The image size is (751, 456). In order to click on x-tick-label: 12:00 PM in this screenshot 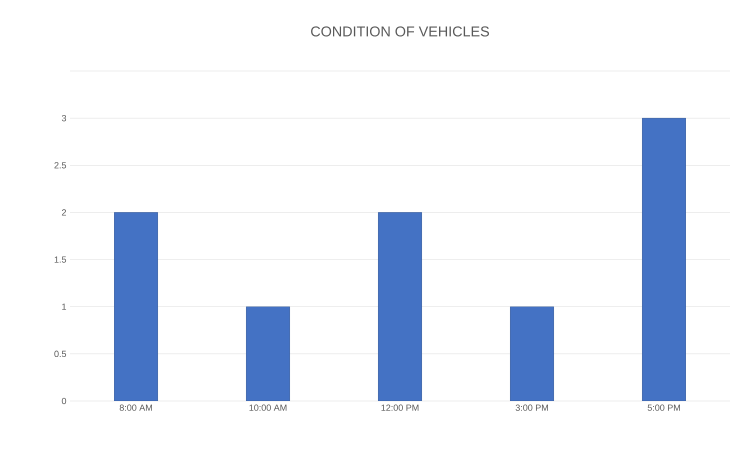, I will do `click(400, 407)`.